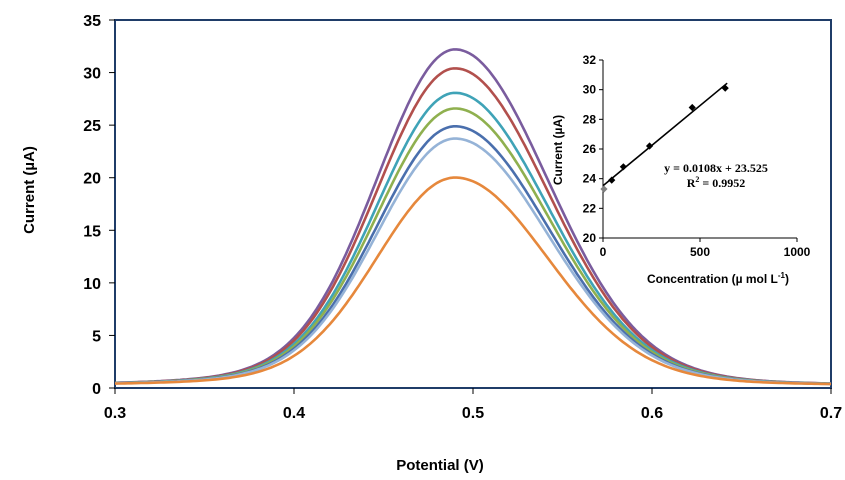 The image size is (845, 480). Describe the element at coordinates (558, 150) in the screenshot. I see `inset-y-axis-title: Current (µA)` at that location.